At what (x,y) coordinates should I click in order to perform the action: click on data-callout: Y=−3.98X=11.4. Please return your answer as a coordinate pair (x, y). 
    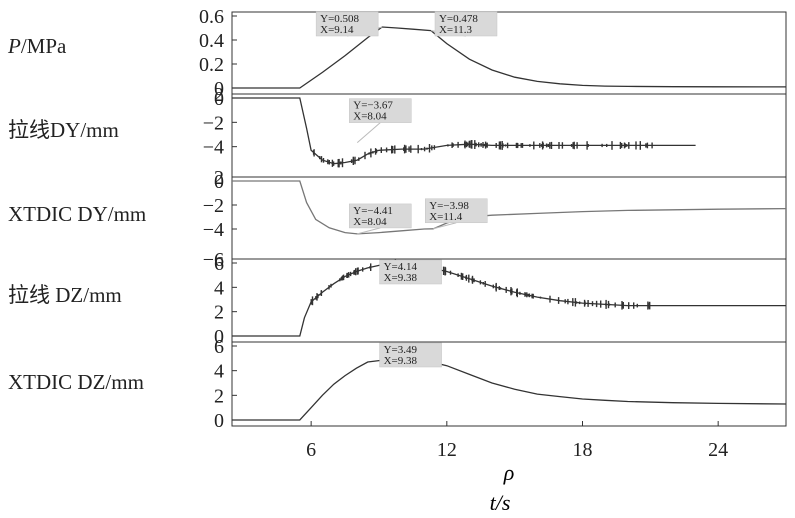
    Looking at the image, I should click on (456, 214).